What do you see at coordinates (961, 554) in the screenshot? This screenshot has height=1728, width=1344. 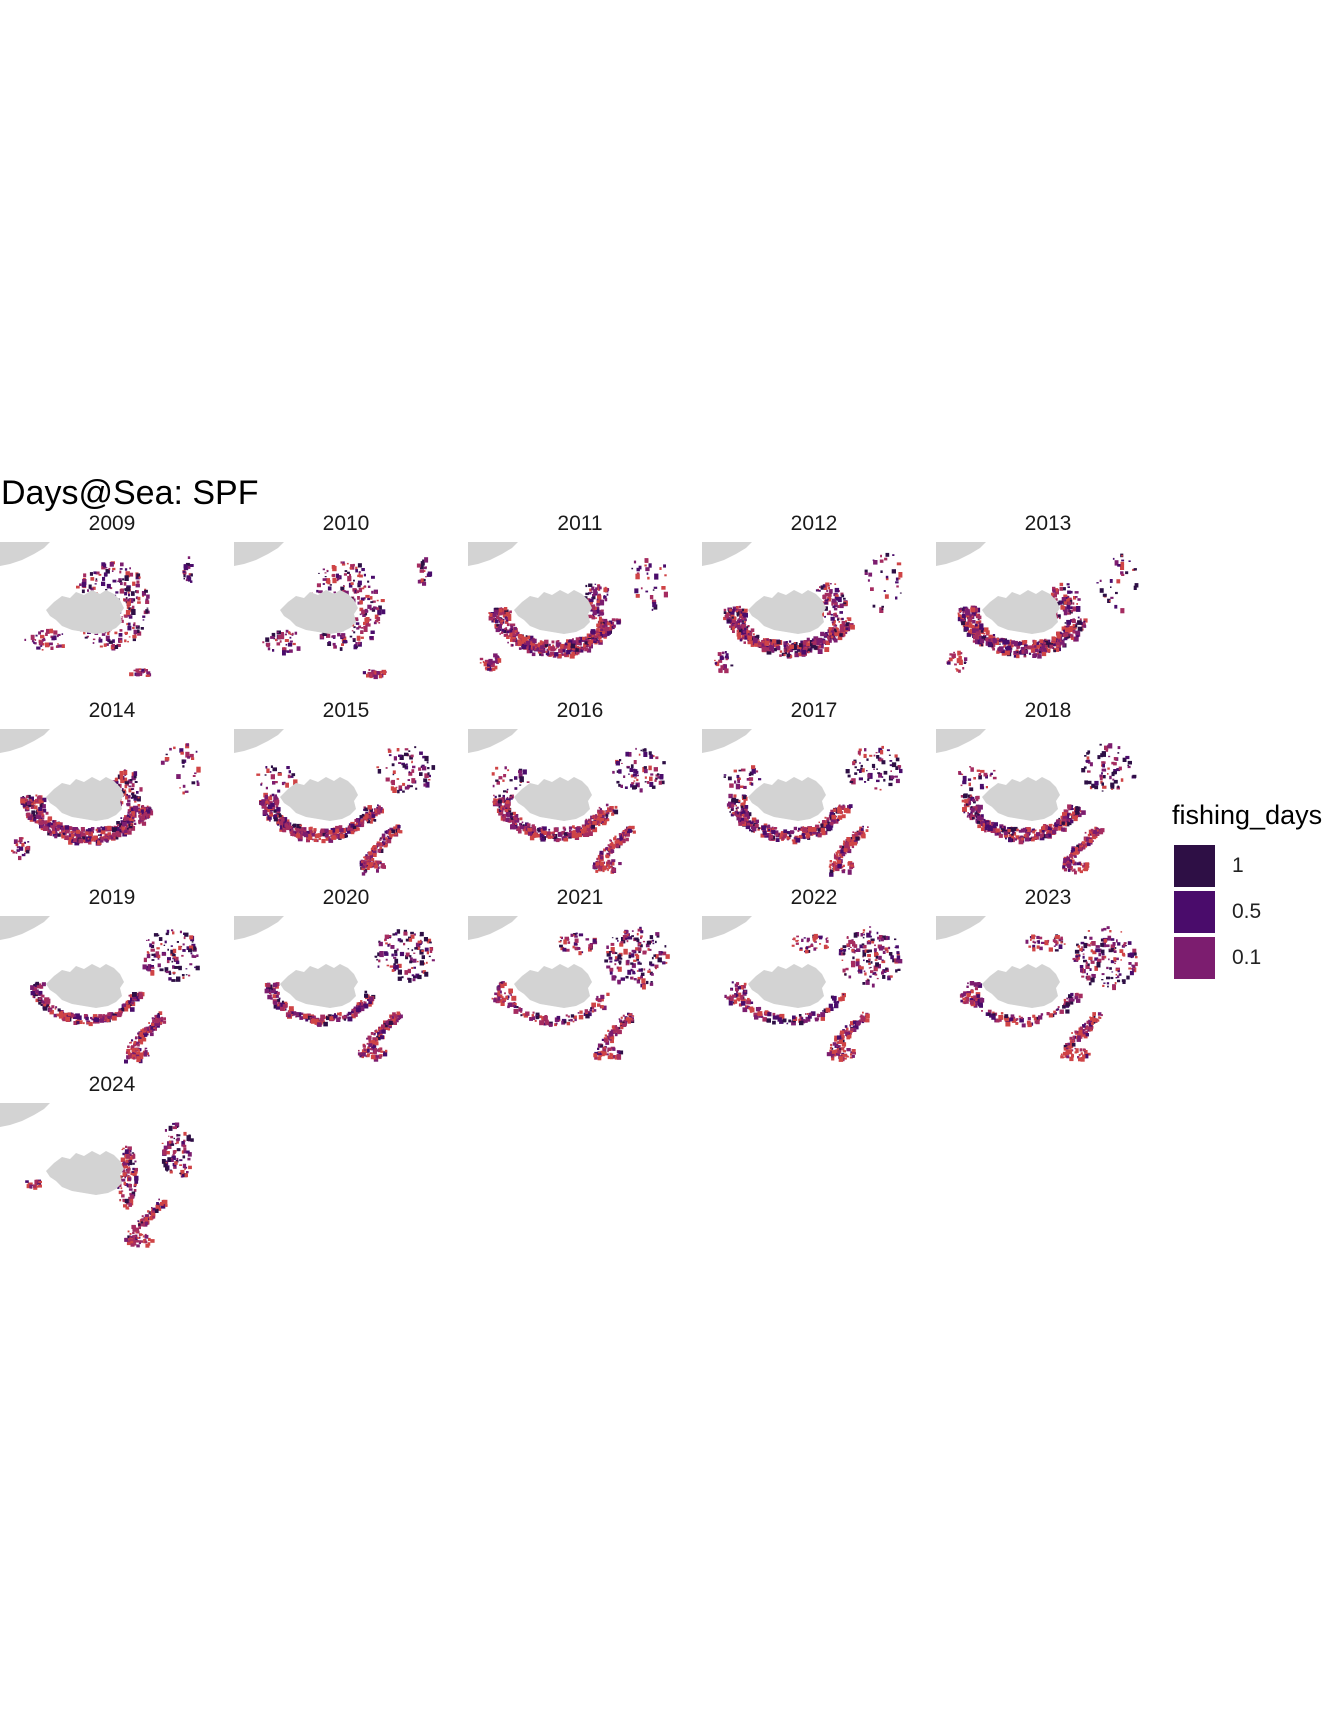 I see `greenland-landmass` at bounding box center [961, 554].